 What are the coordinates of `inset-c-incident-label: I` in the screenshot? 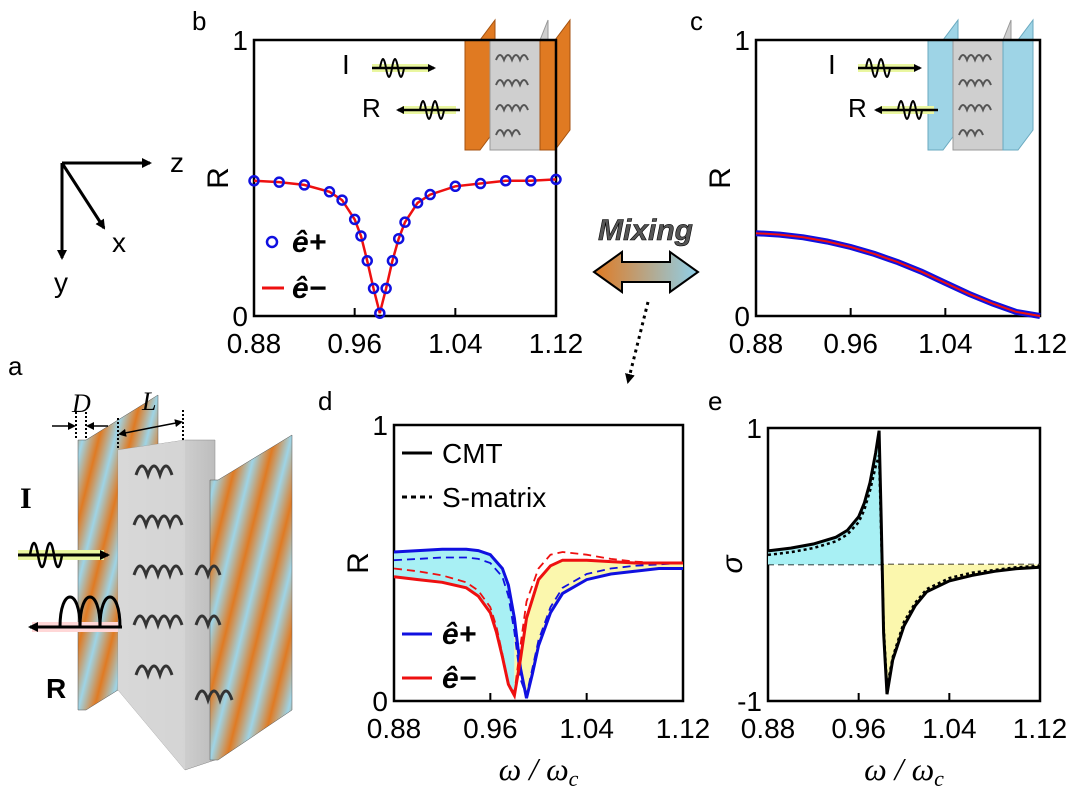 It's located at (832, 64).